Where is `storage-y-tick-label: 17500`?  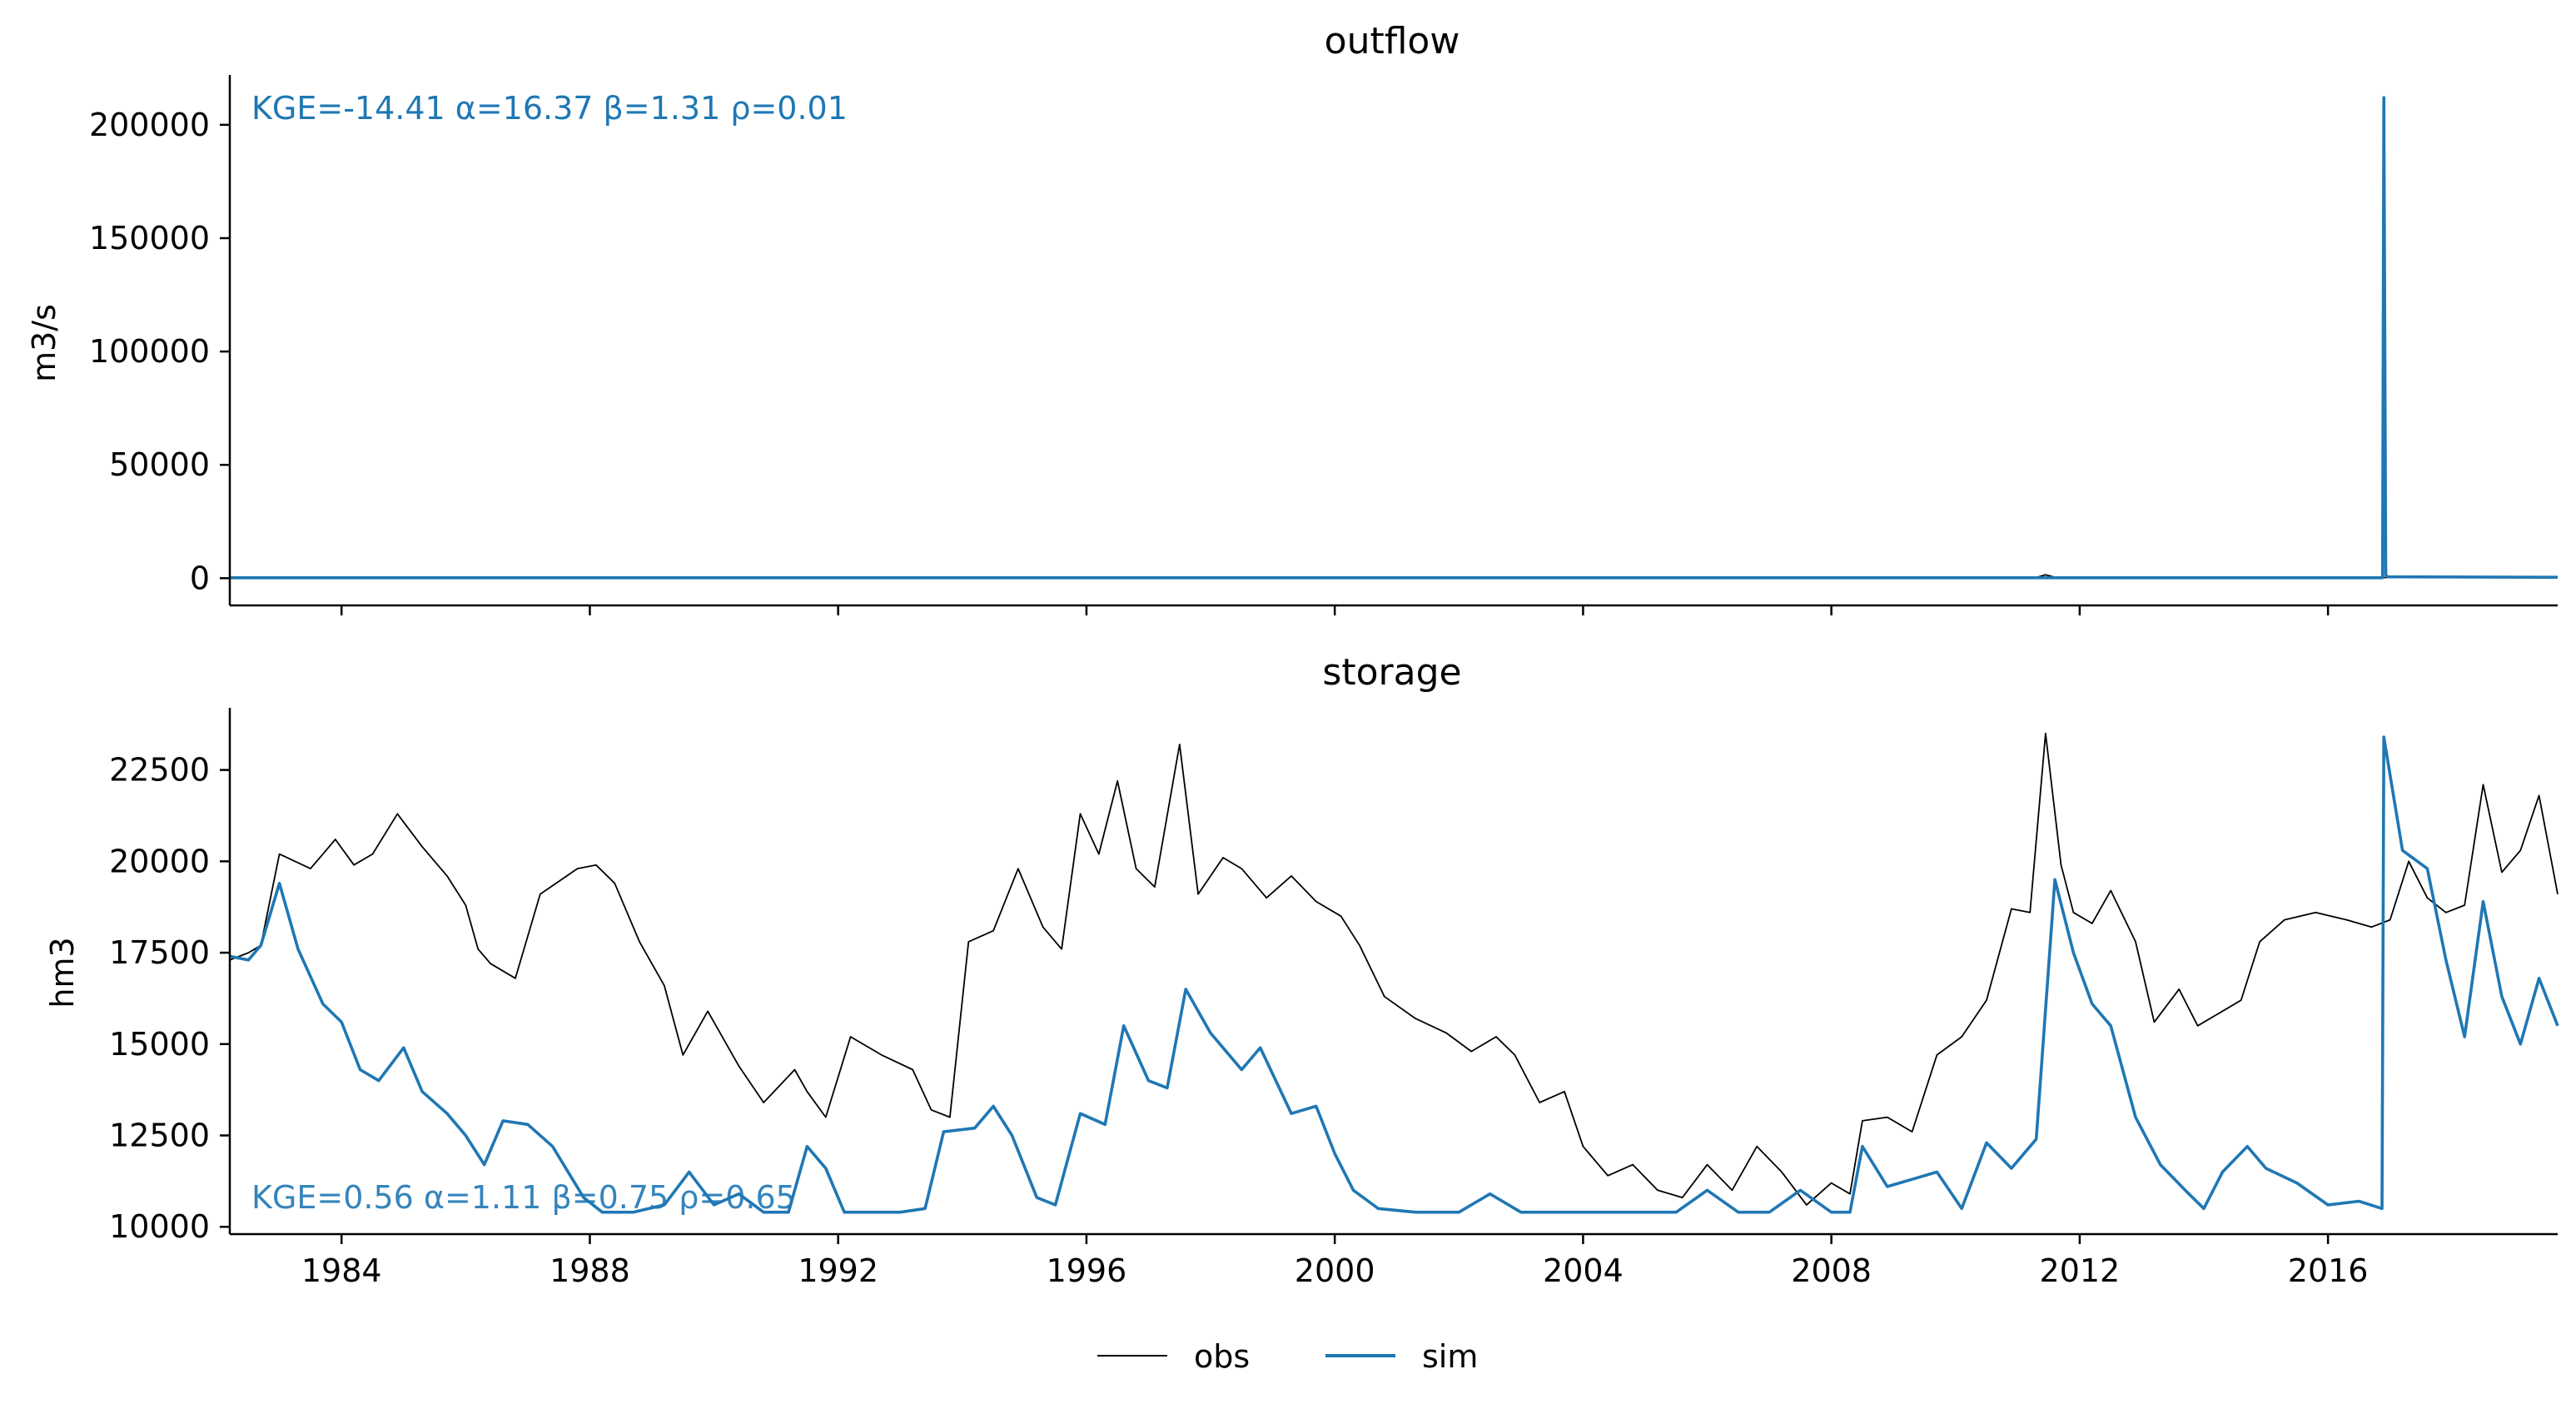
storage-y-tick-label: 17500 is located at coordinates (159, 952).